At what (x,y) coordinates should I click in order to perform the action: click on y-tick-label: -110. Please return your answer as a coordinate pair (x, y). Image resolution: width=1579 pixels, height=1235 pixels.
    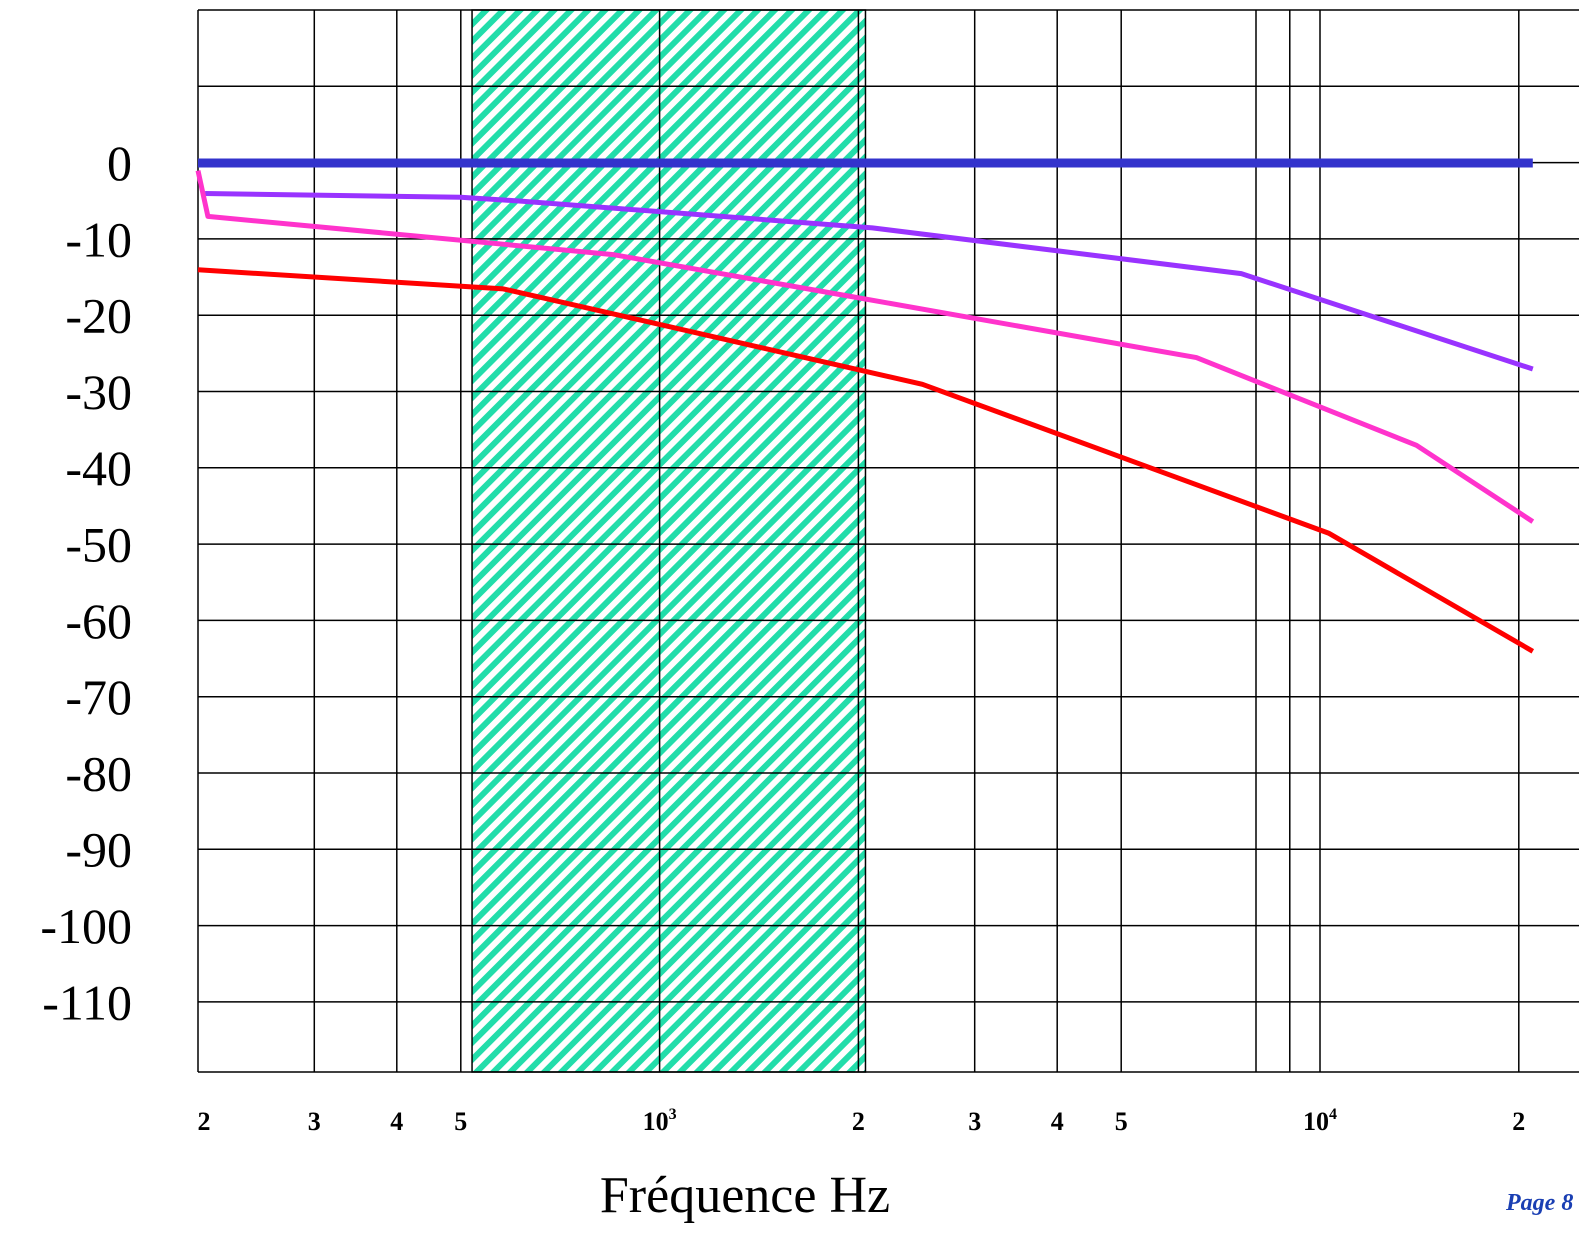
    Looking at the image, I should click on (87, 1002).